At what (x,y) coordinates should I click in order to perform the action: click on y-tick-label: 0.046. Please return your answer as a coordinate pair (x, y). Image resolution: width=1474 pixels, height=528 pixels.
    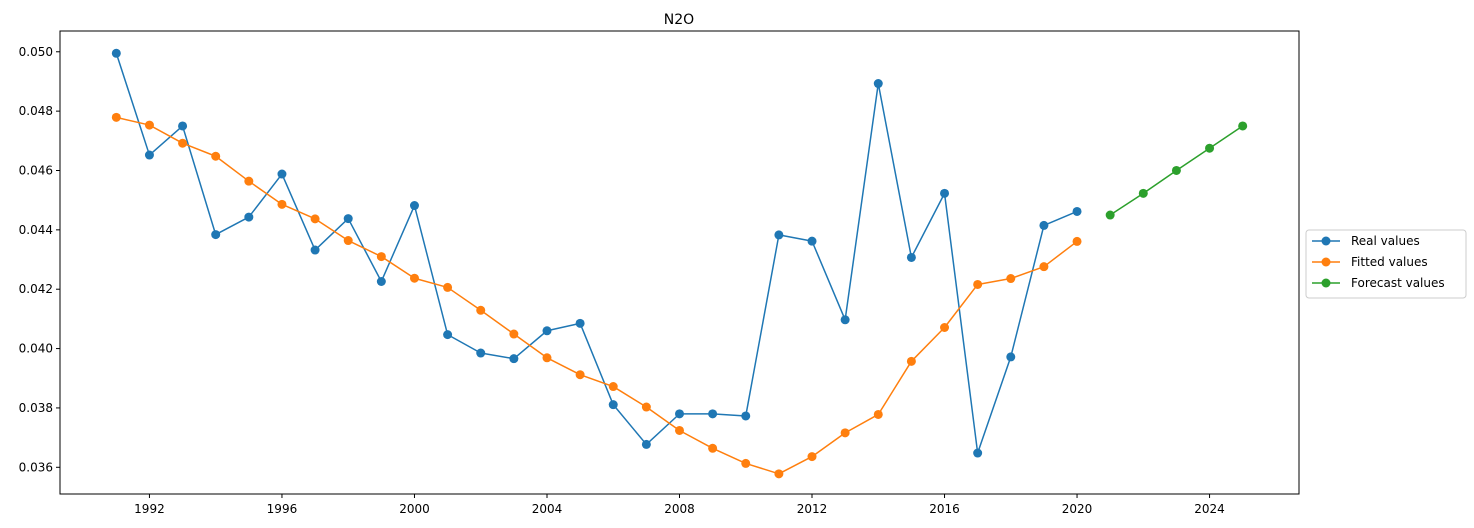
    Looking at the image, I should click on (36, 170).